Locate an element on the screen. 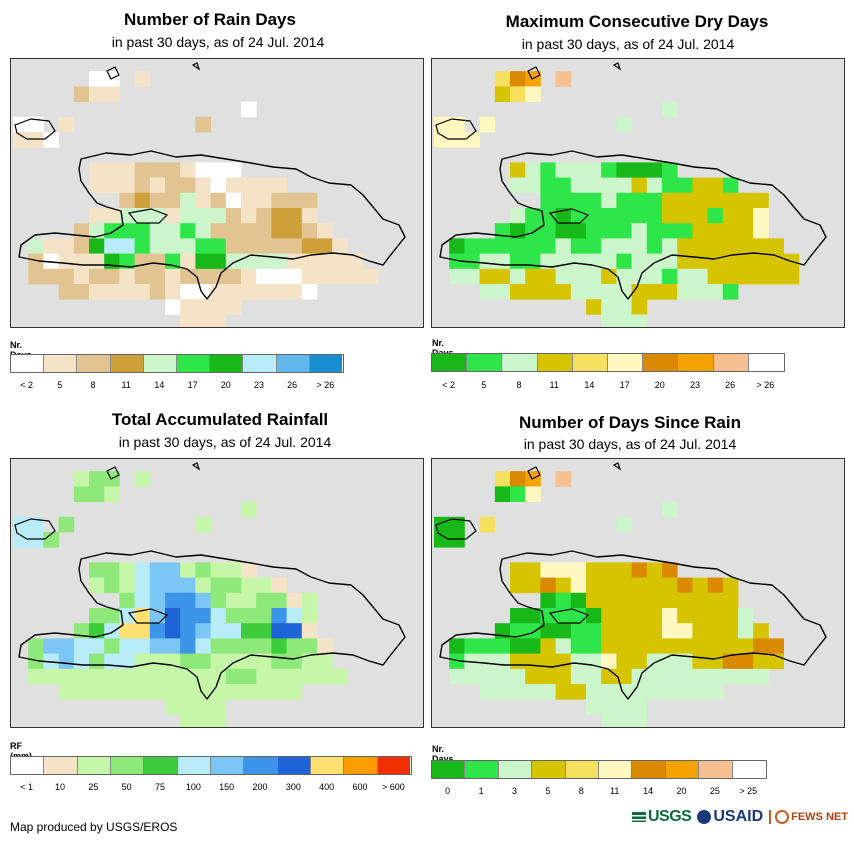 This screenshot has height=845, width=854. usgs-wave-icon is located at coordinates (639, 816).